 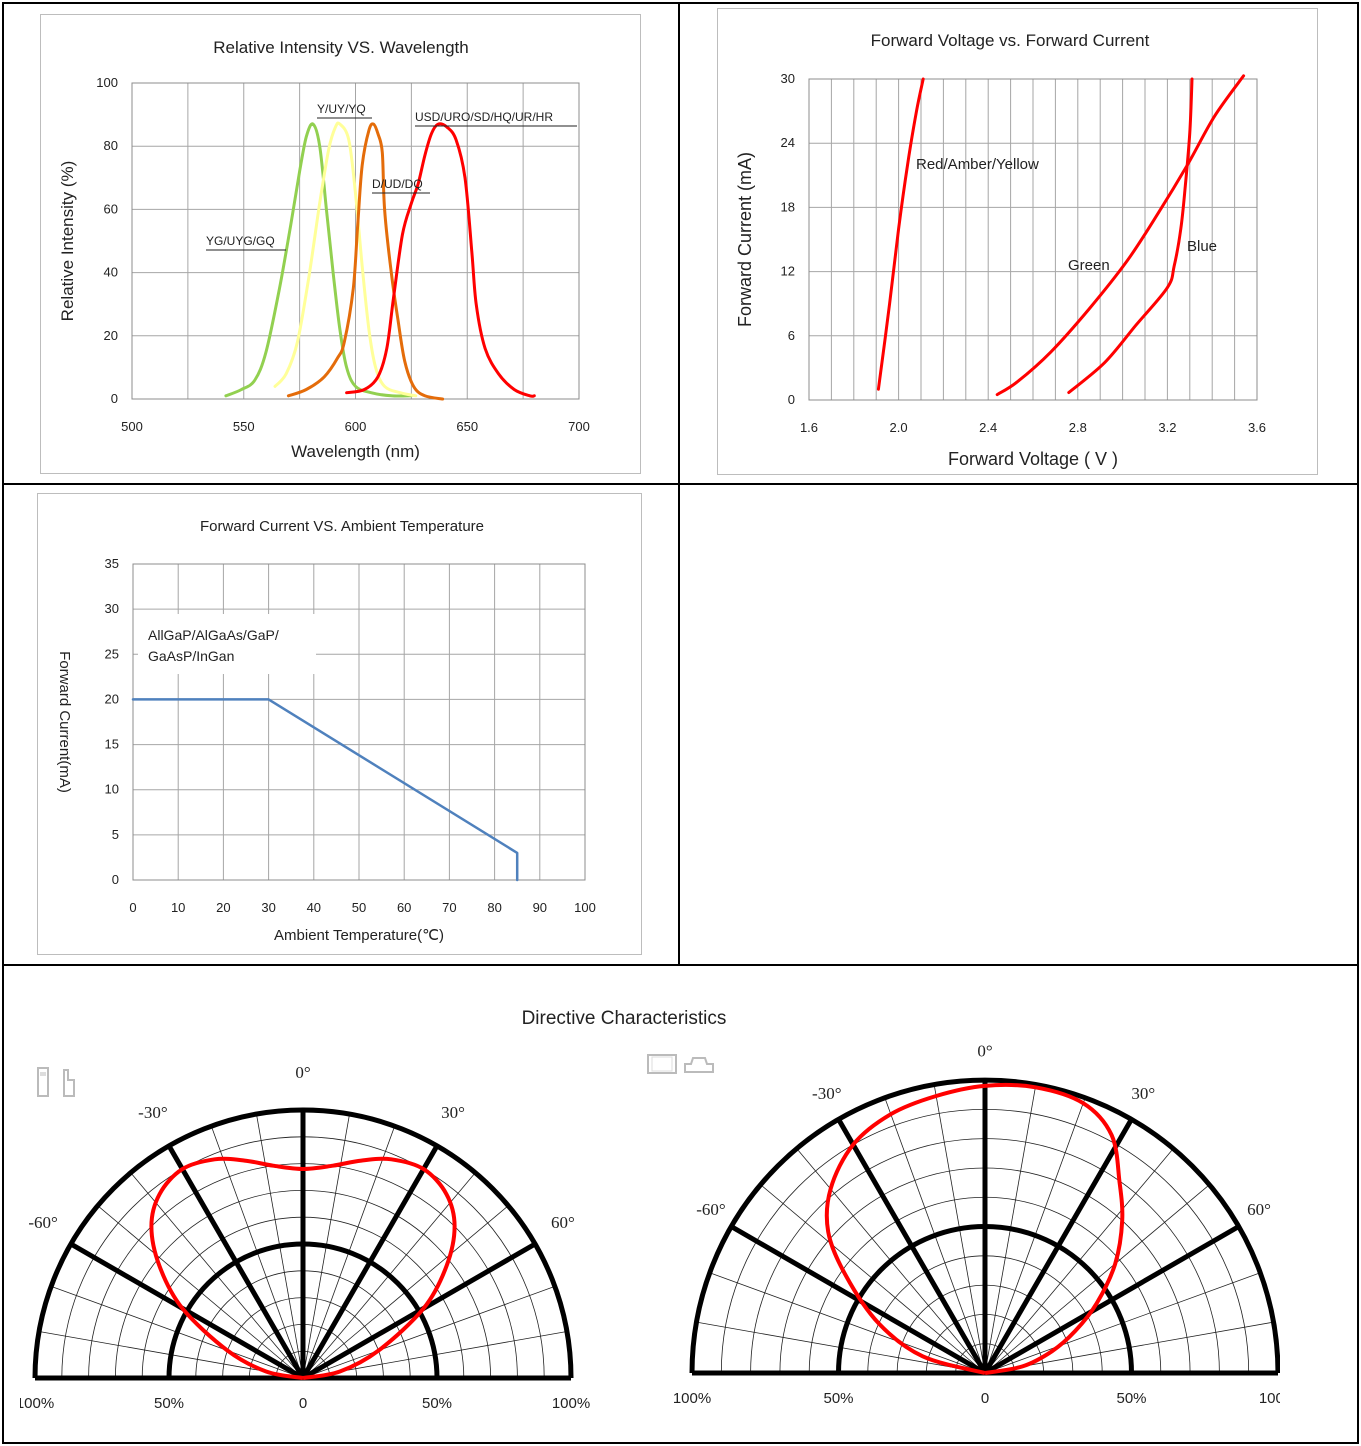 I want to click on x-tick-label: 1.6, so click(x=809, y=427).